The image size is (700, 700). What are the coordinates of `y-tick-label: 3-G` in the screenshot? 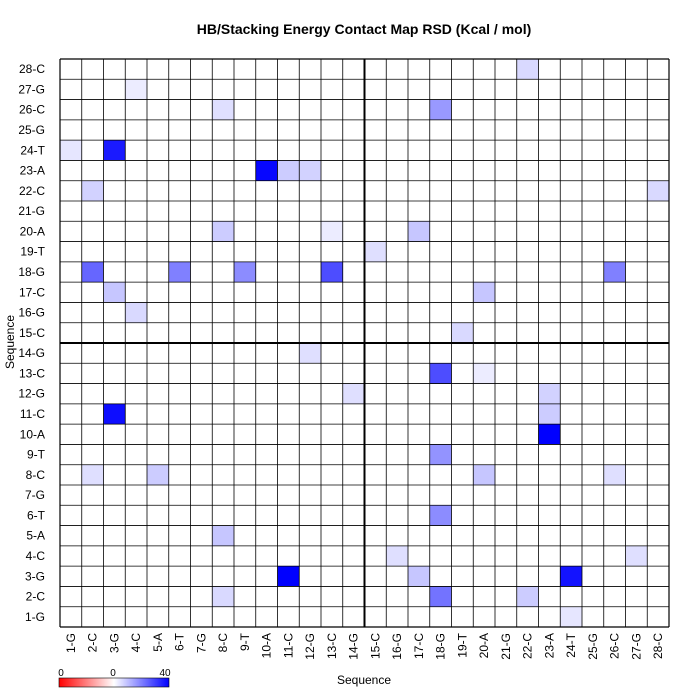 It's located at (35, 576).